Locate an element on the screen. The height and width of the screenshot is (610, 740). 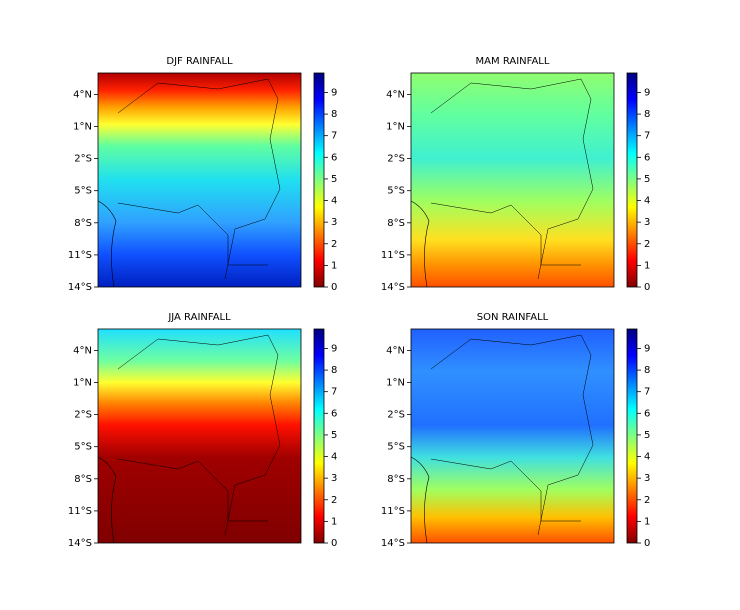
panel-title: MAM RAINFALL is located at coordinates (513, 61).